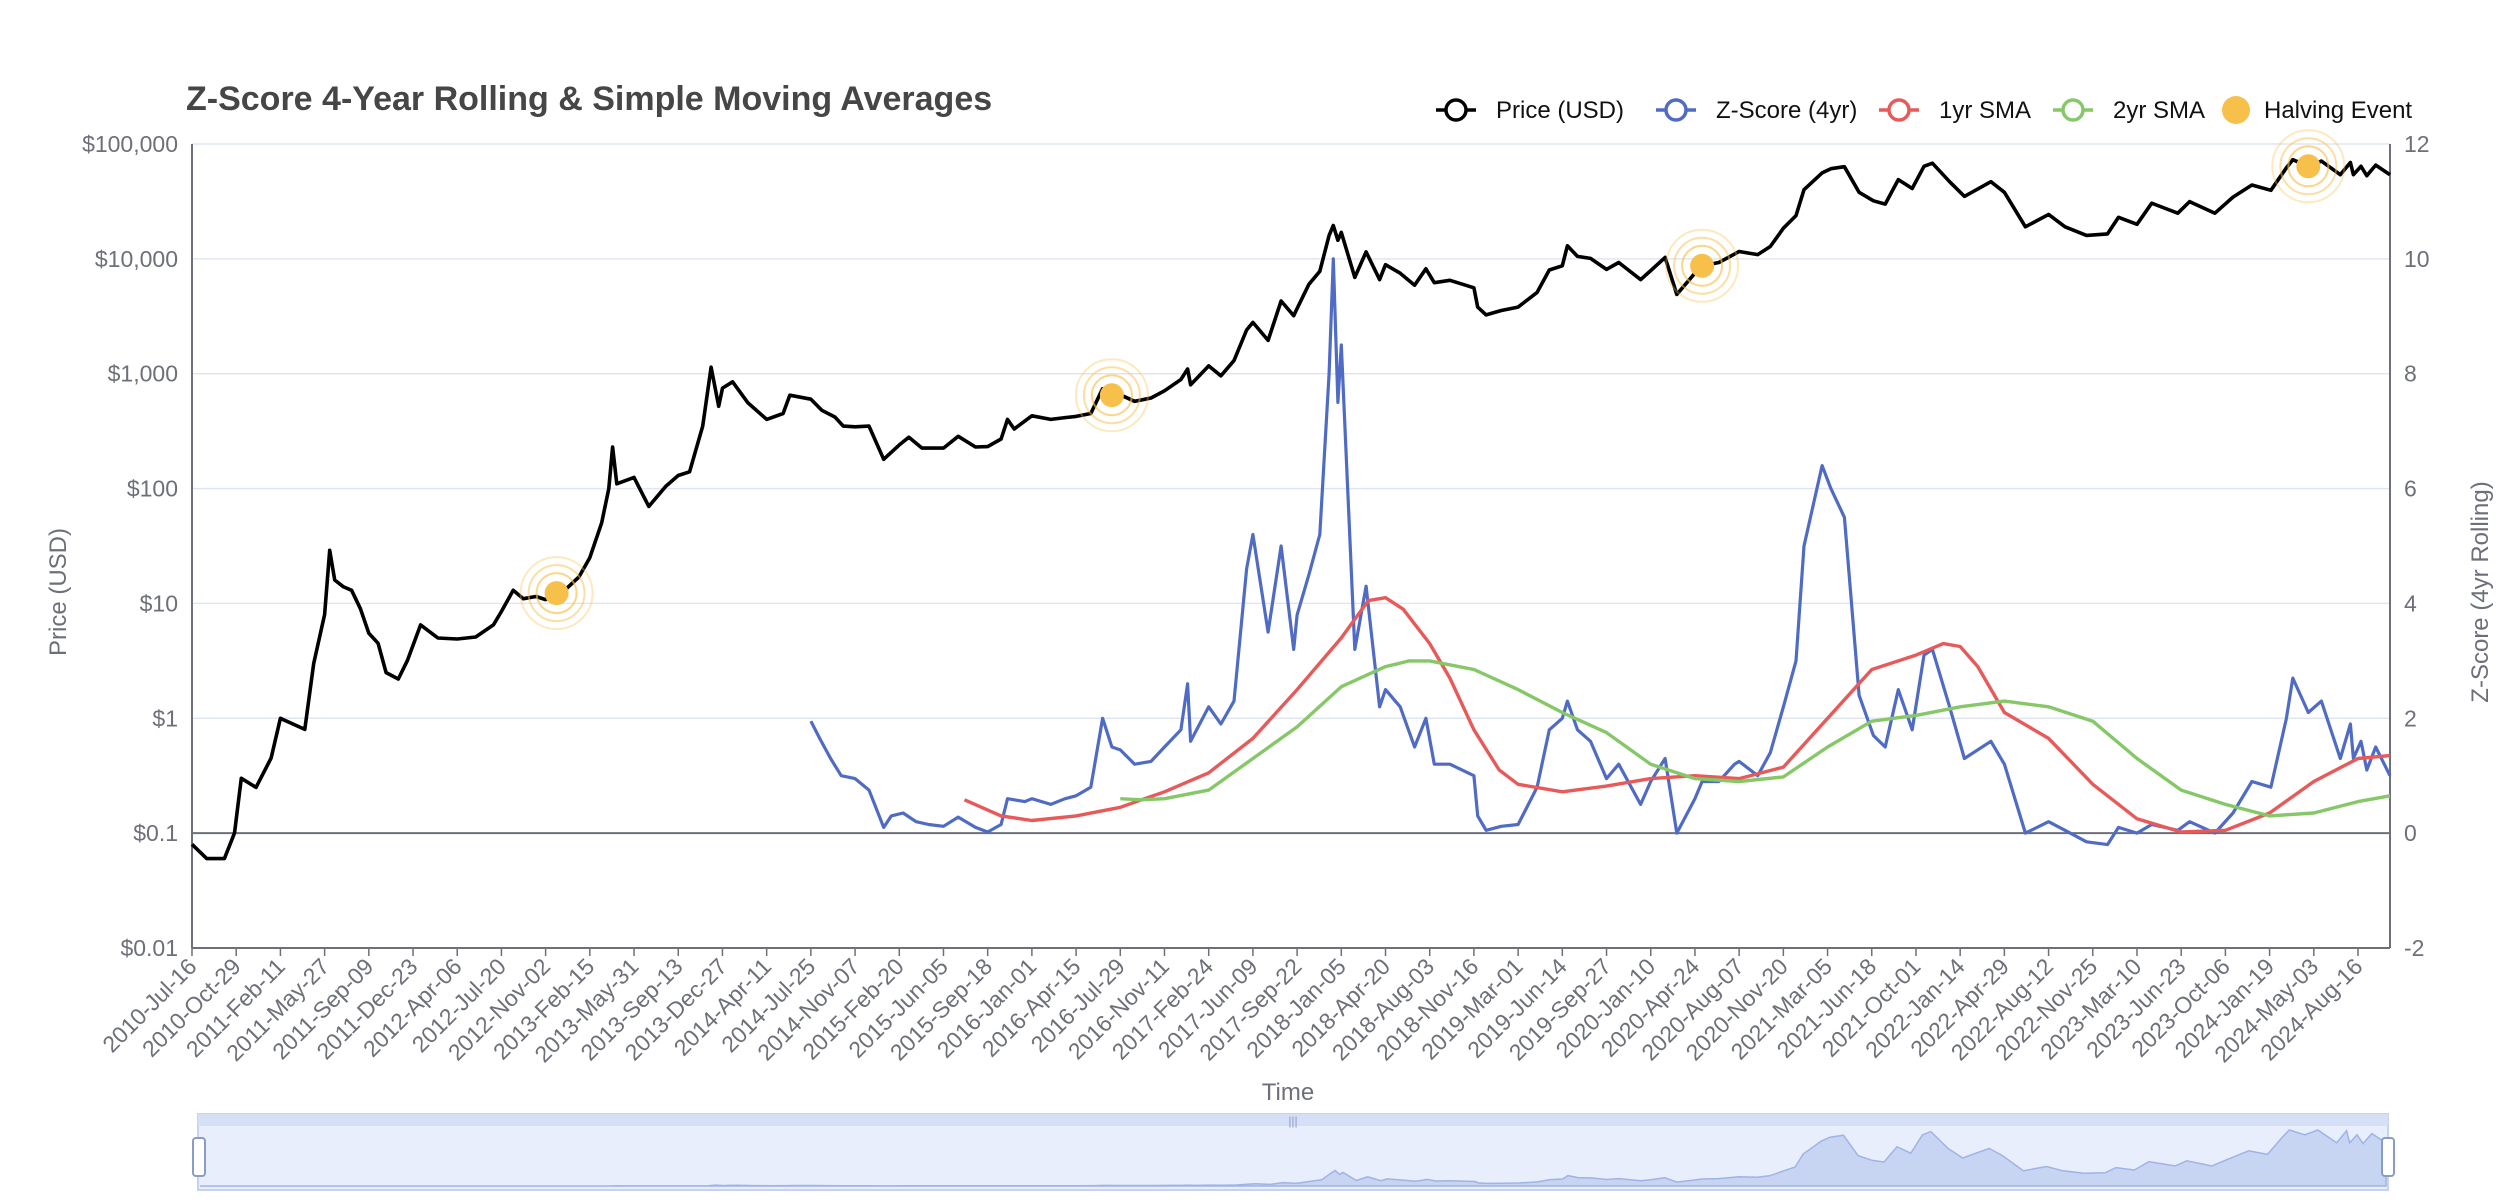 This screenshot has height=1200, width=2500. Describe the element at coordinates (1786, 110) in the screenshot. I see `legend-label: Z-Score (4yr)` at that location.